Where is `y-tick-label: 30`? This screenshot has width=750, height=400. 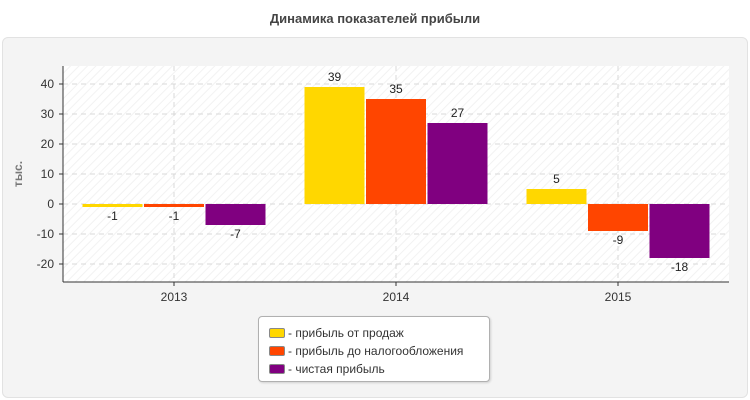
y-tick-label: 30 is located at coordinates (48, 114).